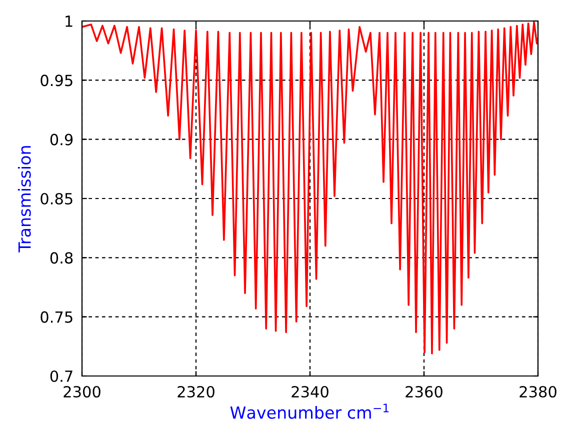  Describe the element at coordinates (309, 411) in the screenshot. I see `x-axis-title: Wavenumber cm$^{−1}$` at that location.